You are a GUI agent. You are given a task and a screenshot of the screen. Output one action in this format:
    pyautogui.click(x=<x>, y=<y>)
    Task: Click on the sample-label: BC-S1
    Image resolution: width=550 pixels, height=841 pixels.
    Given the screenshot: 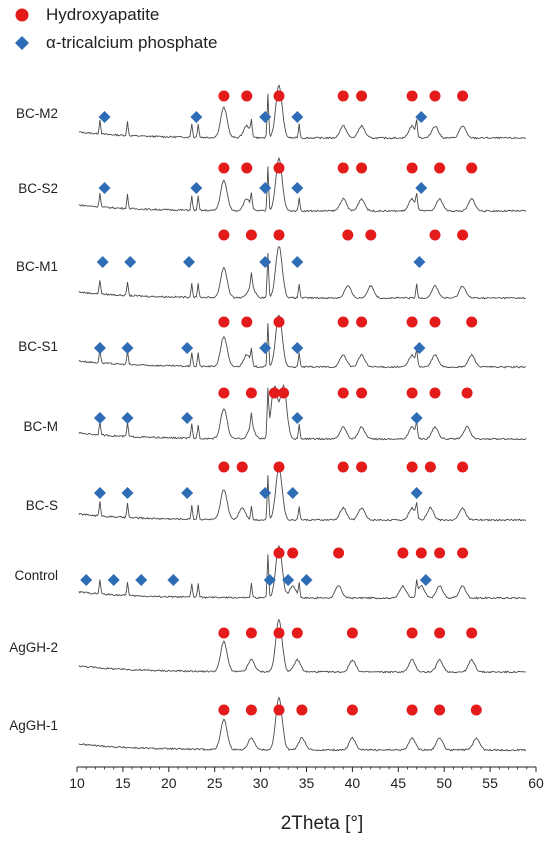 What is the action you would take?
    pyautogui.click(x=38, y=346)
    